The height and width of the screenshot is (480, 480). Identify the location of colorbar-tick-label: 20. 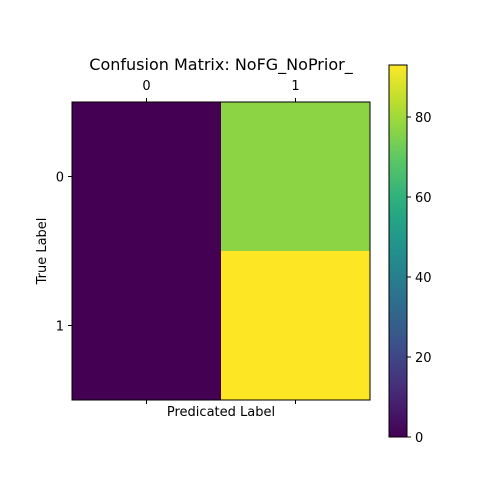
(423, 358).